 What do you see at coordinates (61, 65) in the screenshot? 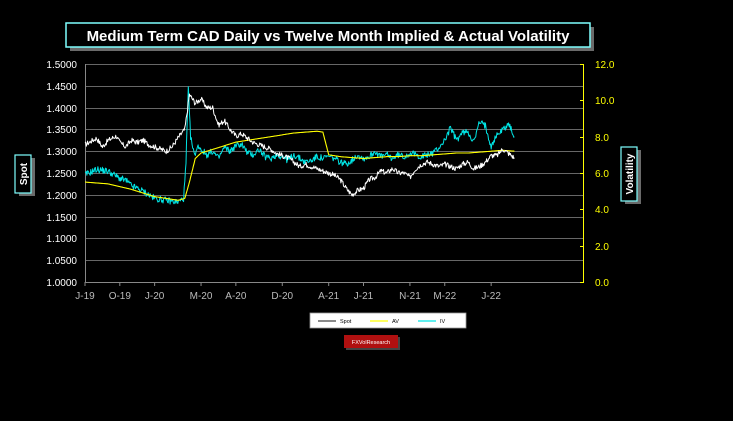
I see `left-tick-label: 1.5000` at bounding box center [61, 65].